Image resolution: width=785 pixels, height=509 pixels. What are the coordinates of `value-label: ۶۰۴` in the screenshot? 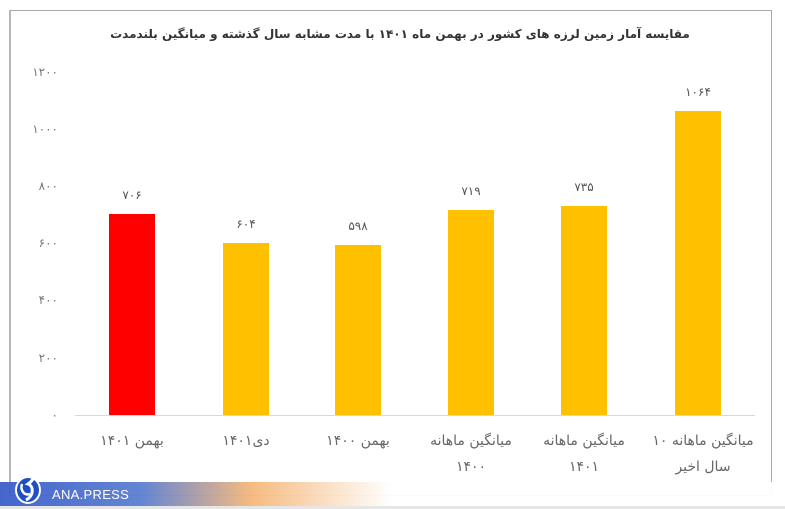 It's located at (246, 224).